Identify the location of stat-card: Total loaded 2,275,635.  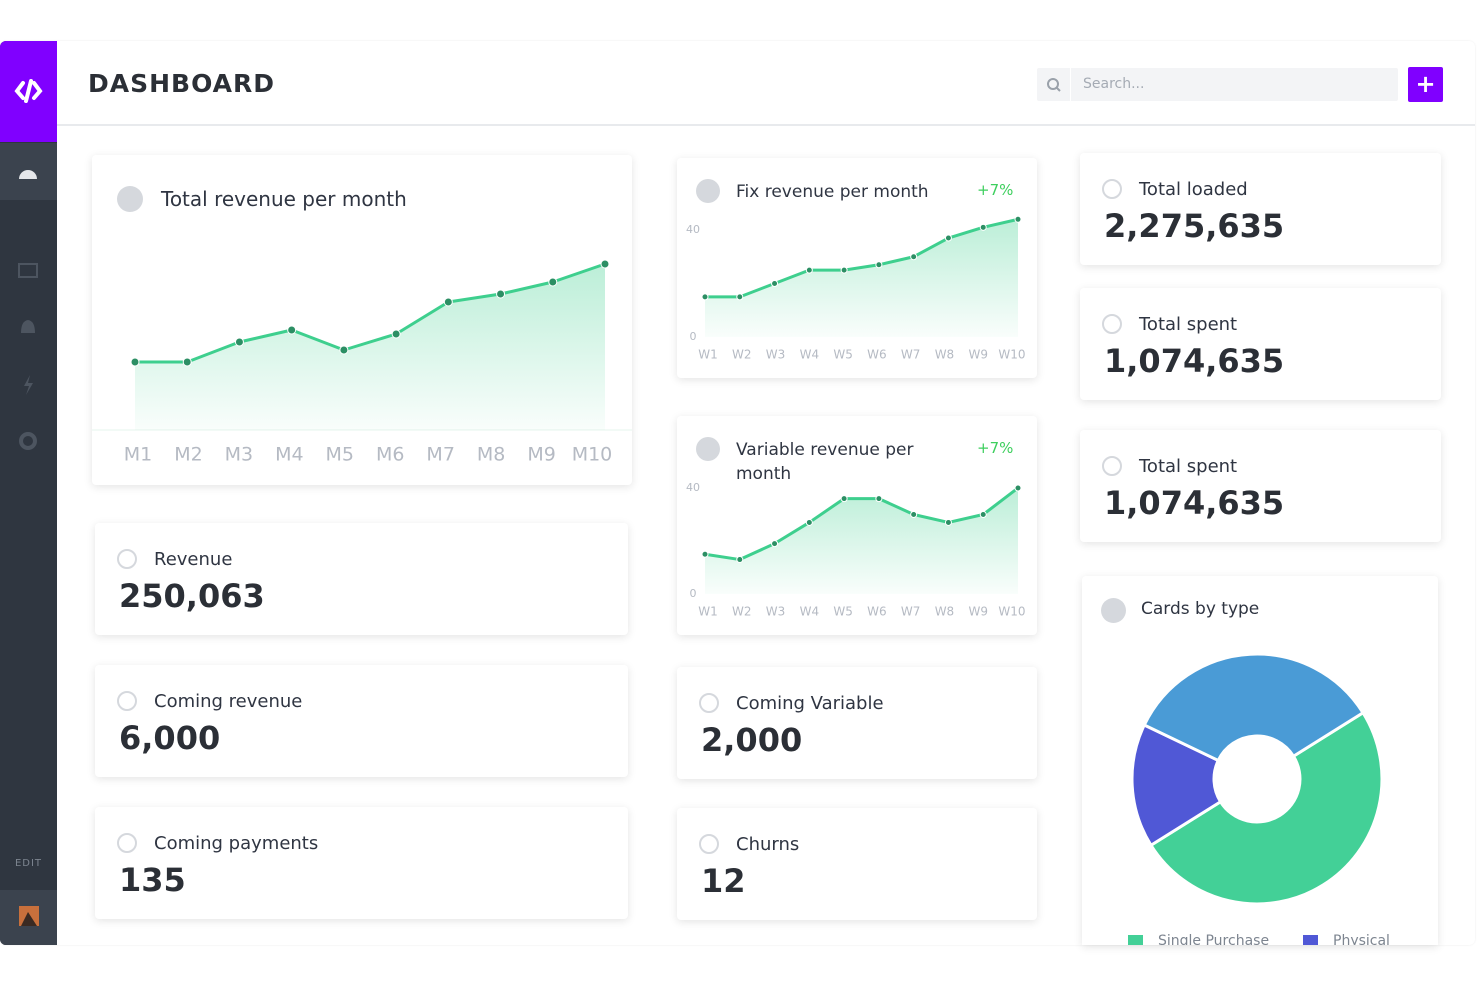
(1260, 209).